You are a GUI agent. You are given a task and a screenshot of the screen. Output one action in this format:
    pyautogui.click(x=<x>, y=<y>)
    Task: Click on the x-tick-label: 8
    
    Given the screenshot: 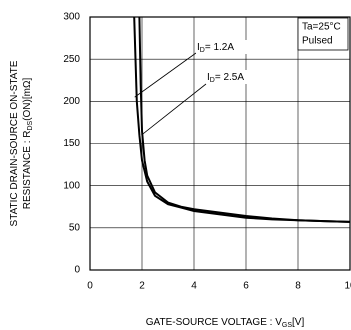 What is the action you would take?
    pyautogui.click(x=298, y=286)
    